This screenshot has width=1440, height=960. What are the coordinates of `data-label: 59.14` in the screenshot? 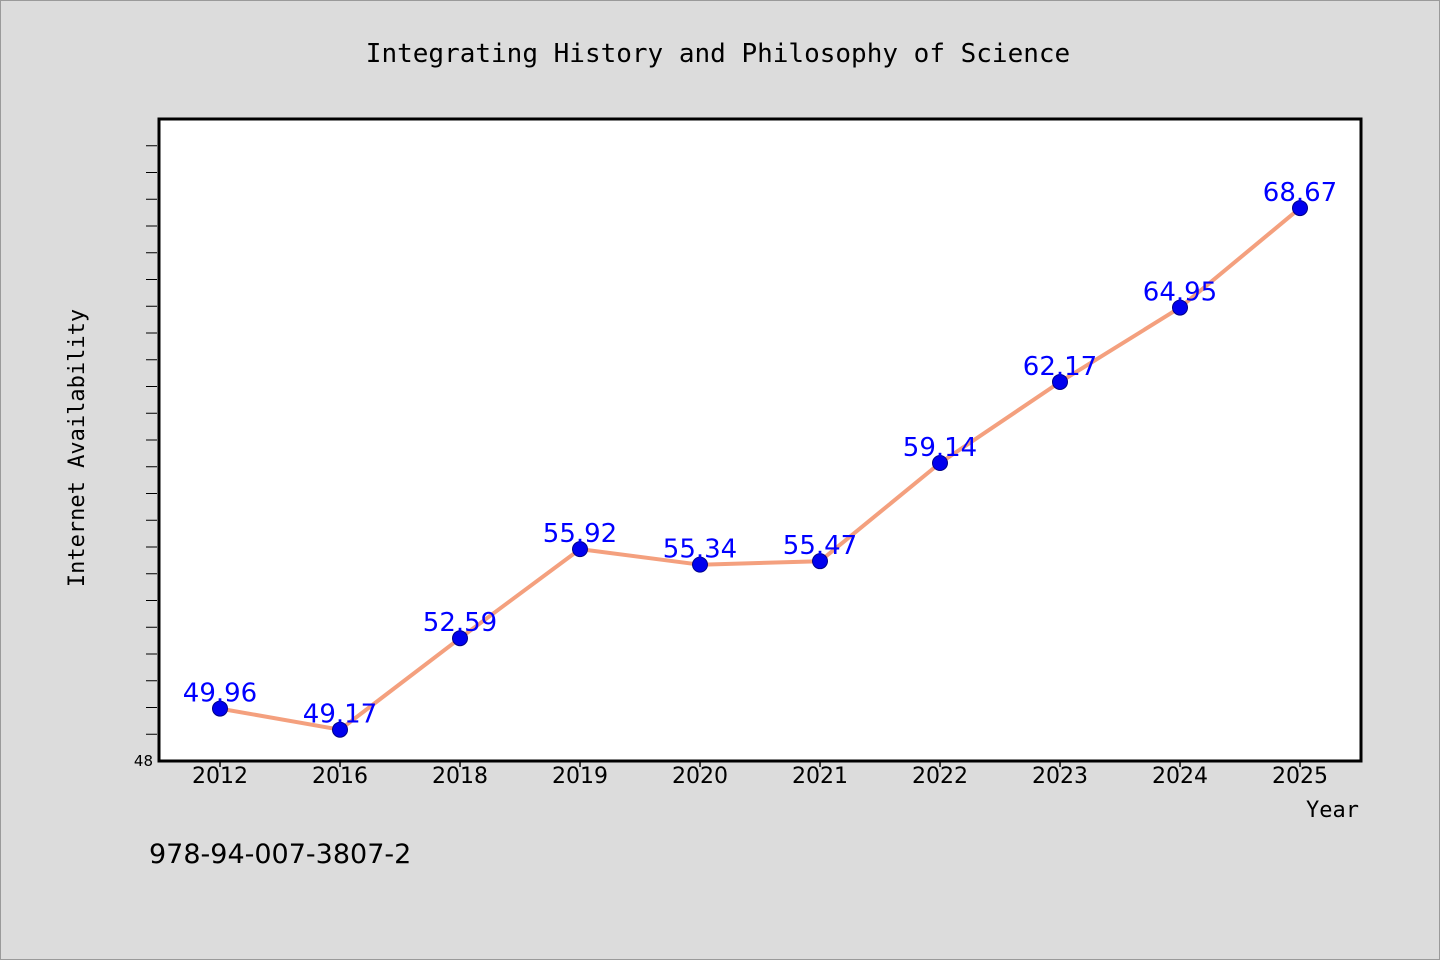 It's located at (940, 448).